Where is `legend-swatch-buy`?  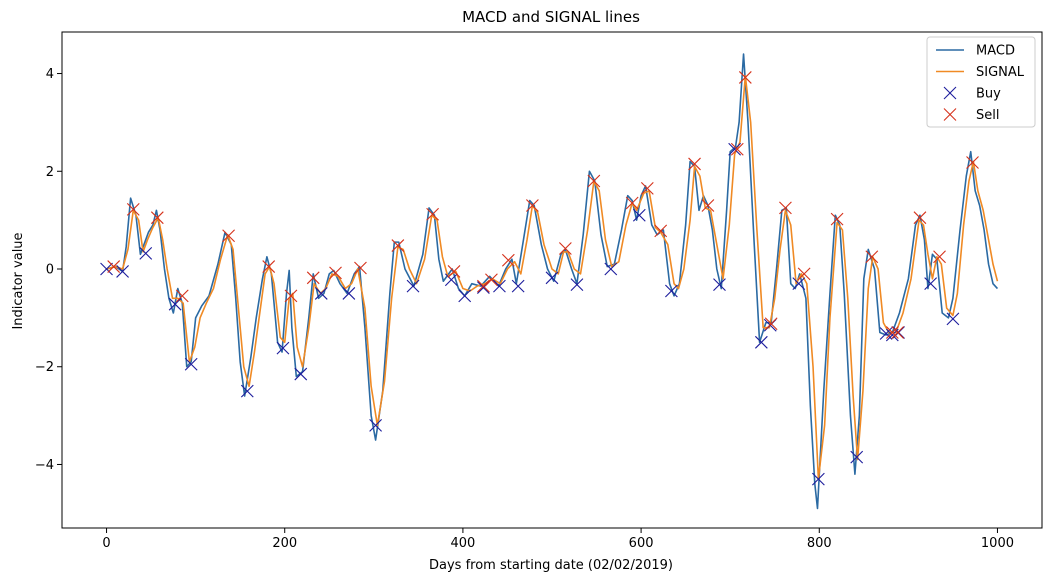 legend-swatch-buy is located at coordinates (950, 93).